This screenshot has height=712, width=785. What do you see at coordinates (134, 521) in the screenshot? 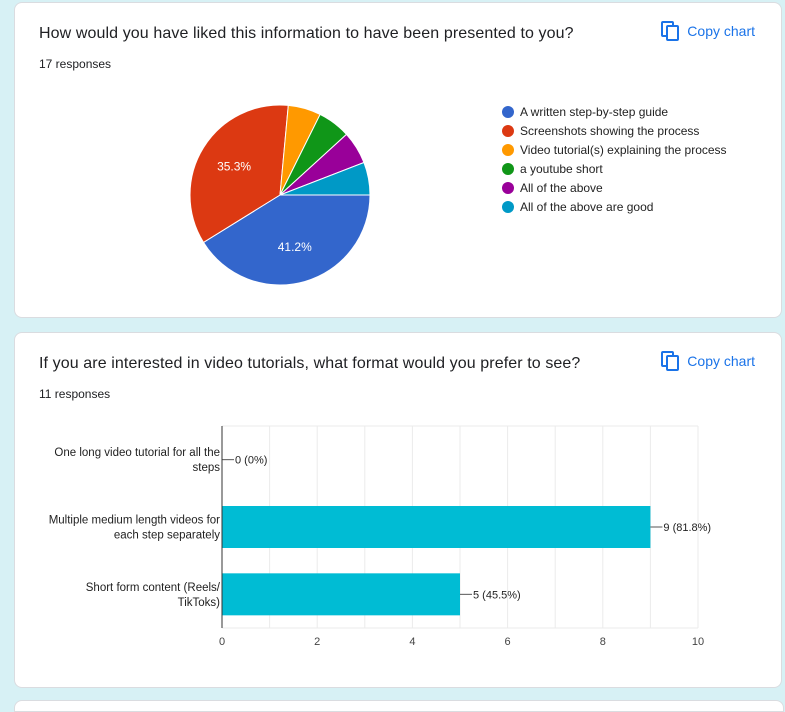
I see `category-label: Multiple medium length videos for` at bounding box center [134, 521].